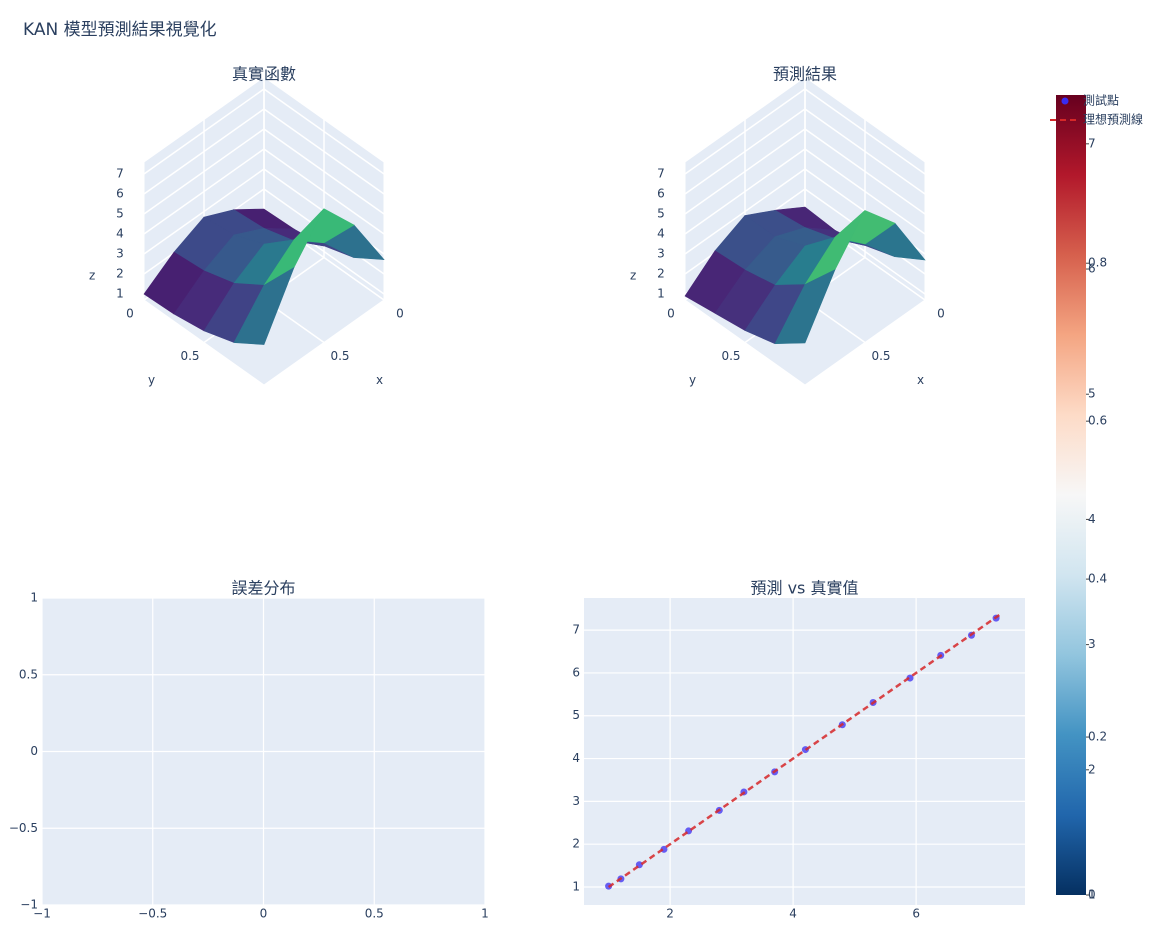 The image size is (1156, 950). I want to click on x-tick-label: −1, so click(42, 914).